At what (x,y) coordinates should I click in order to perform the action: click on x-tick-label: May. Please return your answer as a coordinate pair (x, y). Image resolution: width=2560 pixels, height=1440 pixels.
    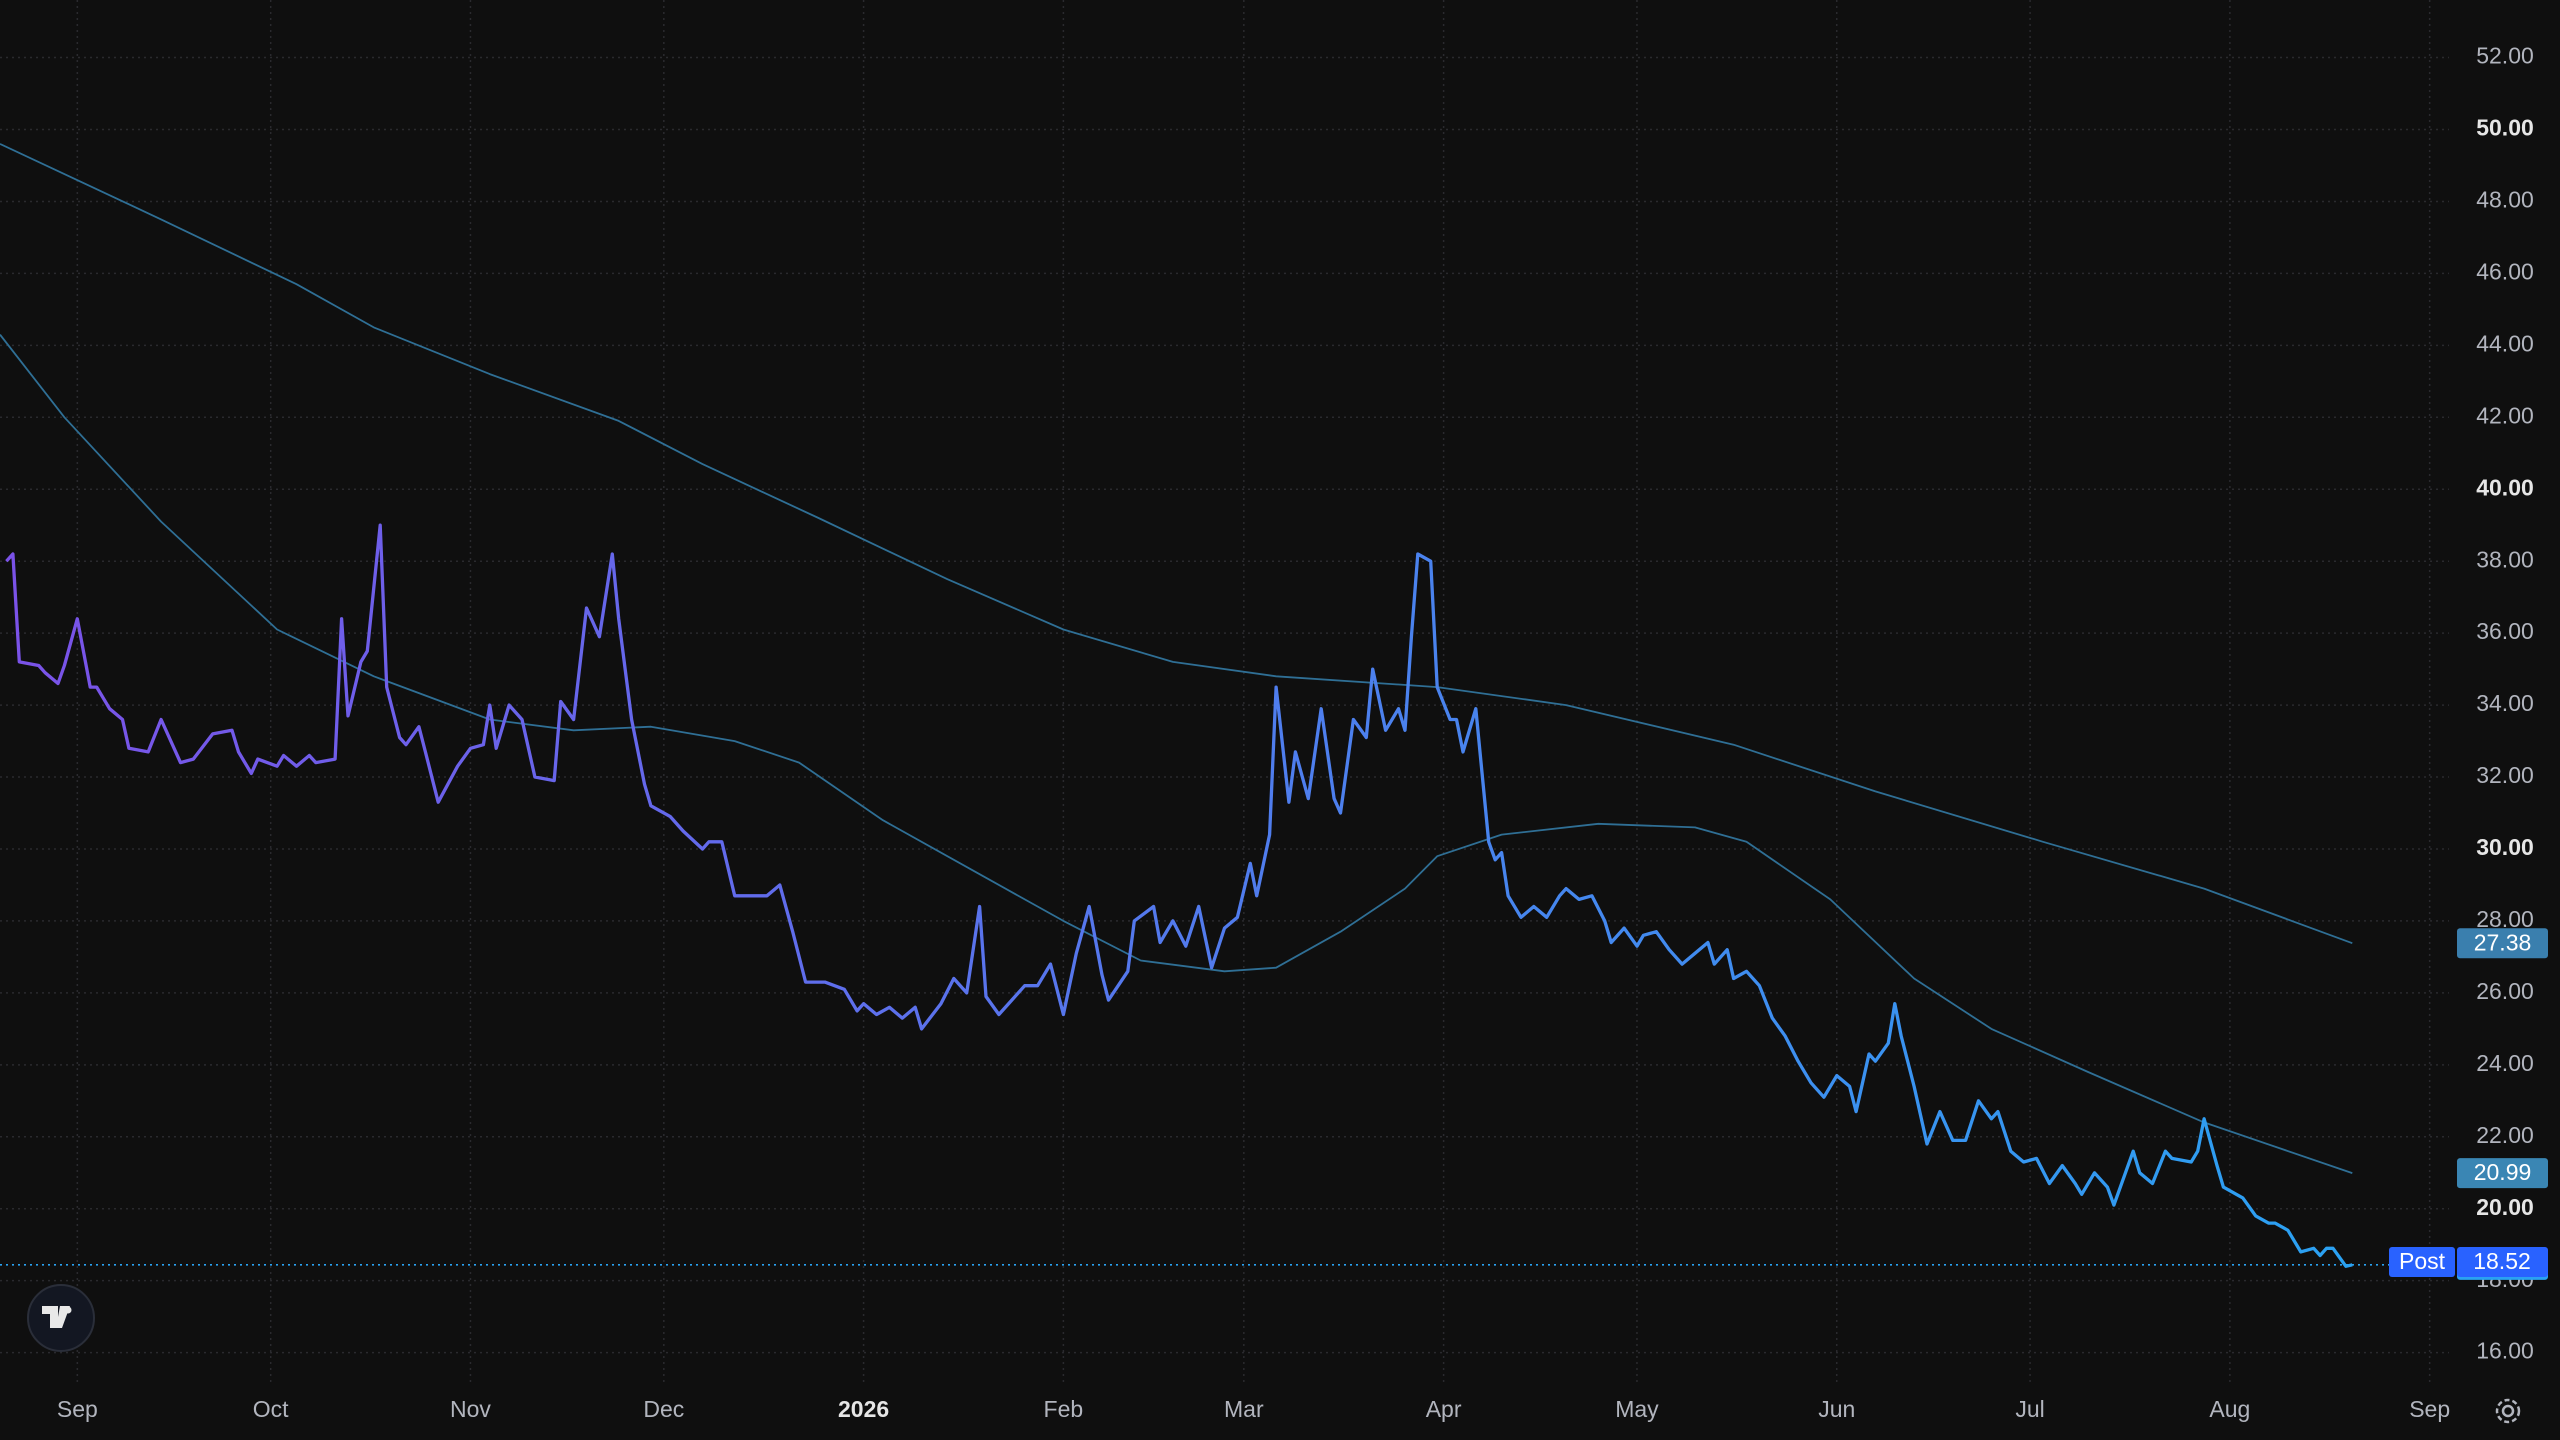
    Looking at the image, I should click on (1637, 1409).